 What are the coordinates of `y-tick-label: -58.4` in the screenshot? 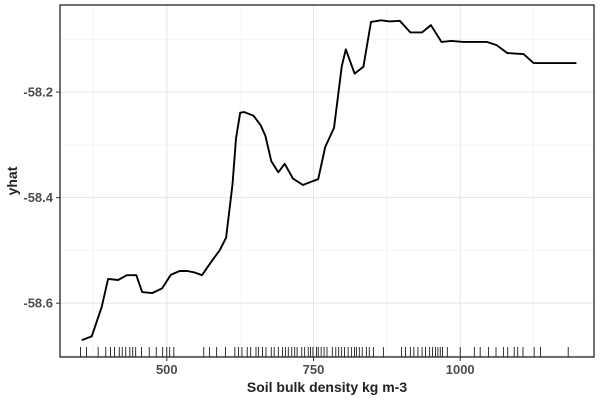 It's located at (38, 197).